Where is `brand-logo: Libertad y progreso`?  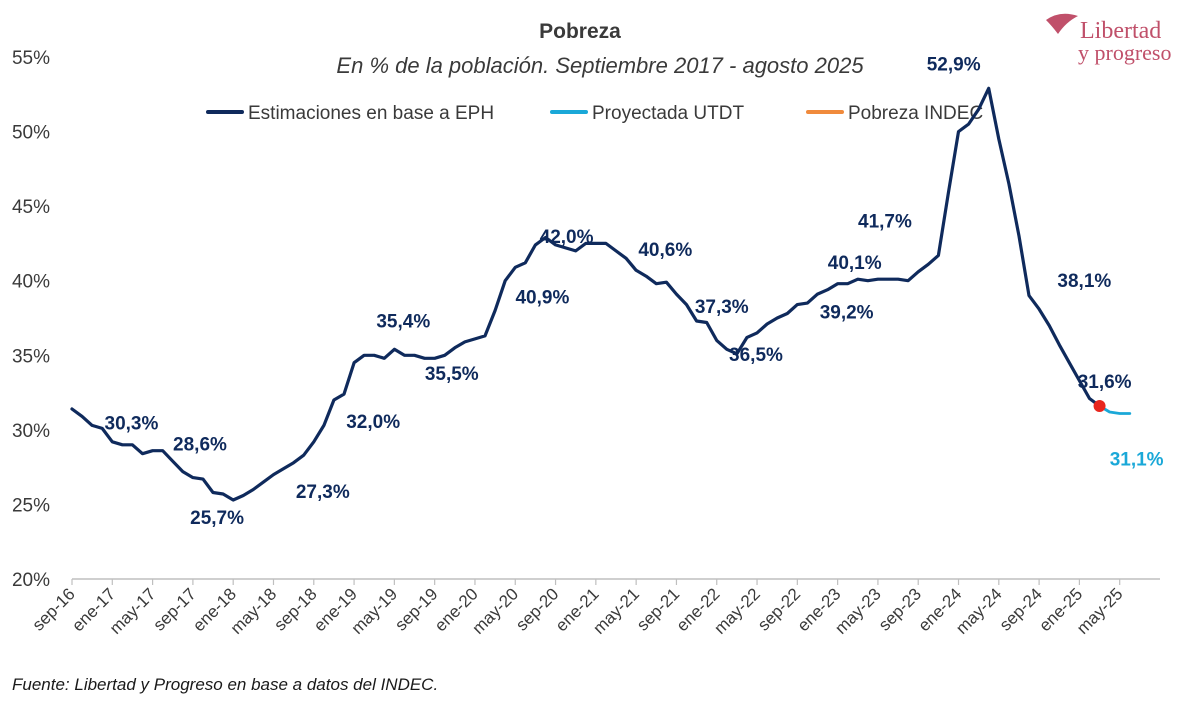 brand-logo: Libertad y progreso is located at coordinates (1108, 39).